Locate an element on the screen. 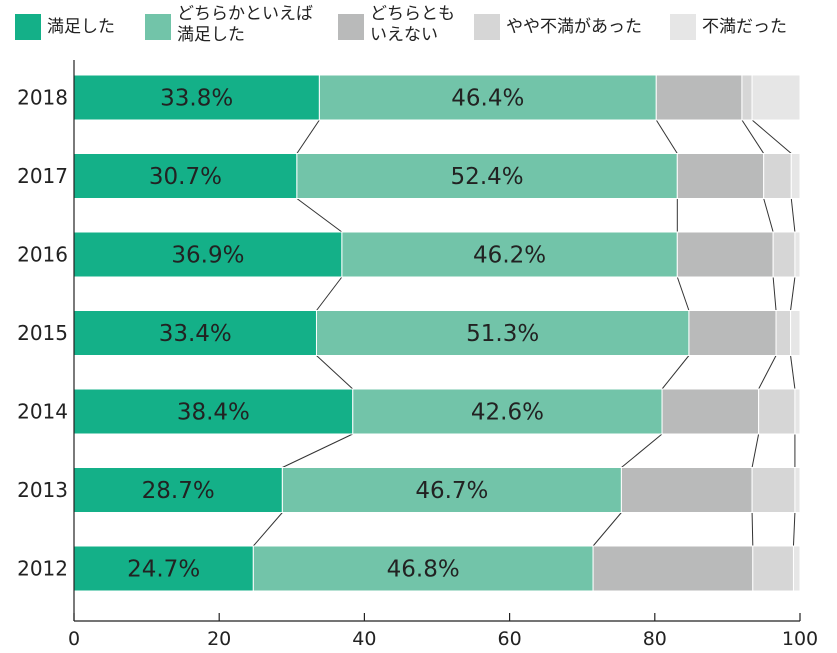 The image size is (837, 653). legend-label: どちらかといえば満足した is located at coordinates (245, 24).